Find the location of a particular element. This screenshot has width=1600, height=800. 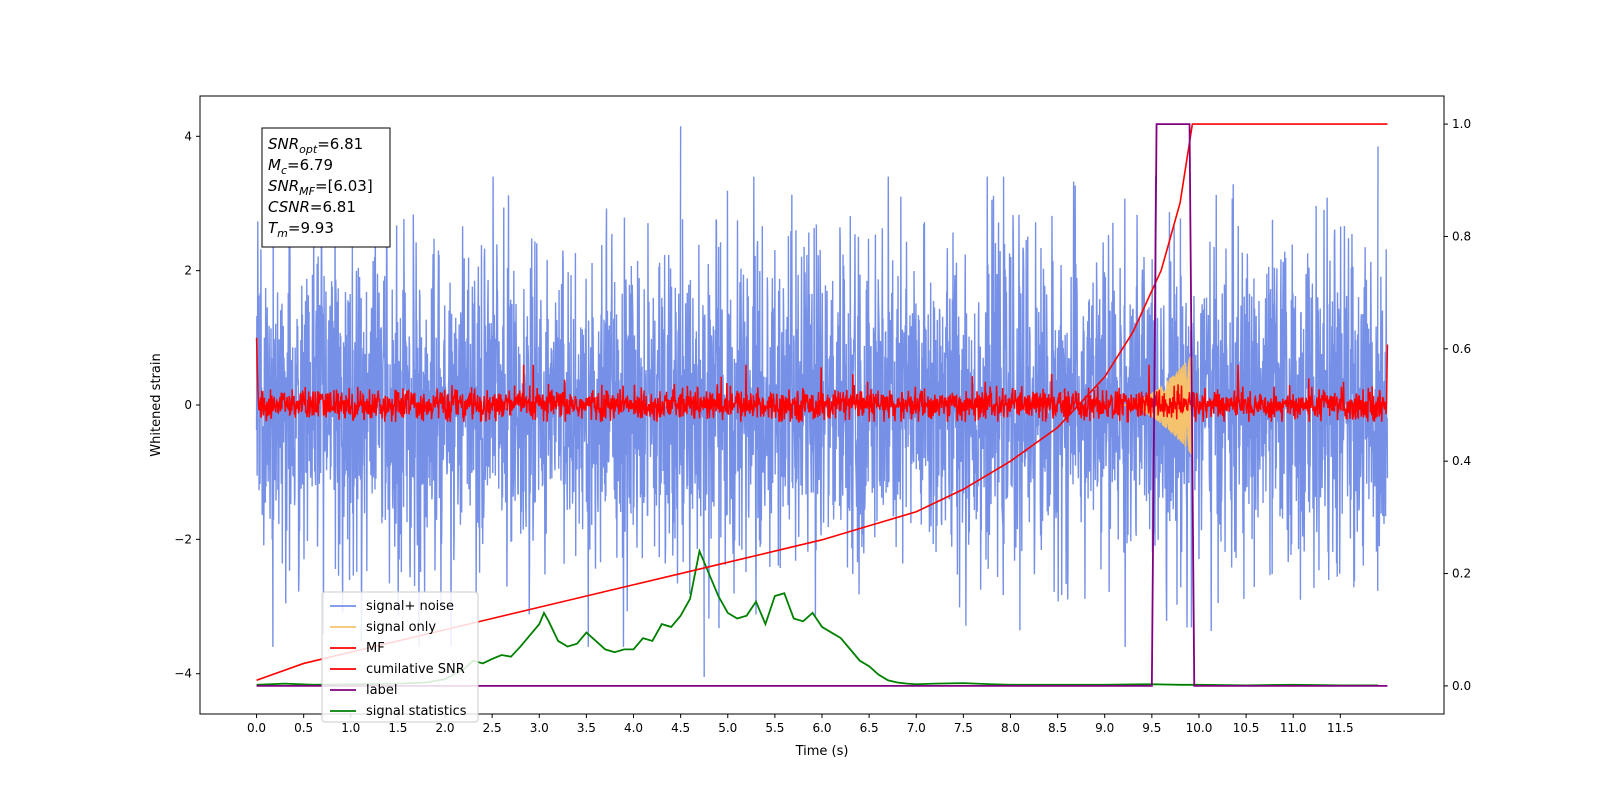

y-tick-label: −4 is located at coordinates (183, 674).